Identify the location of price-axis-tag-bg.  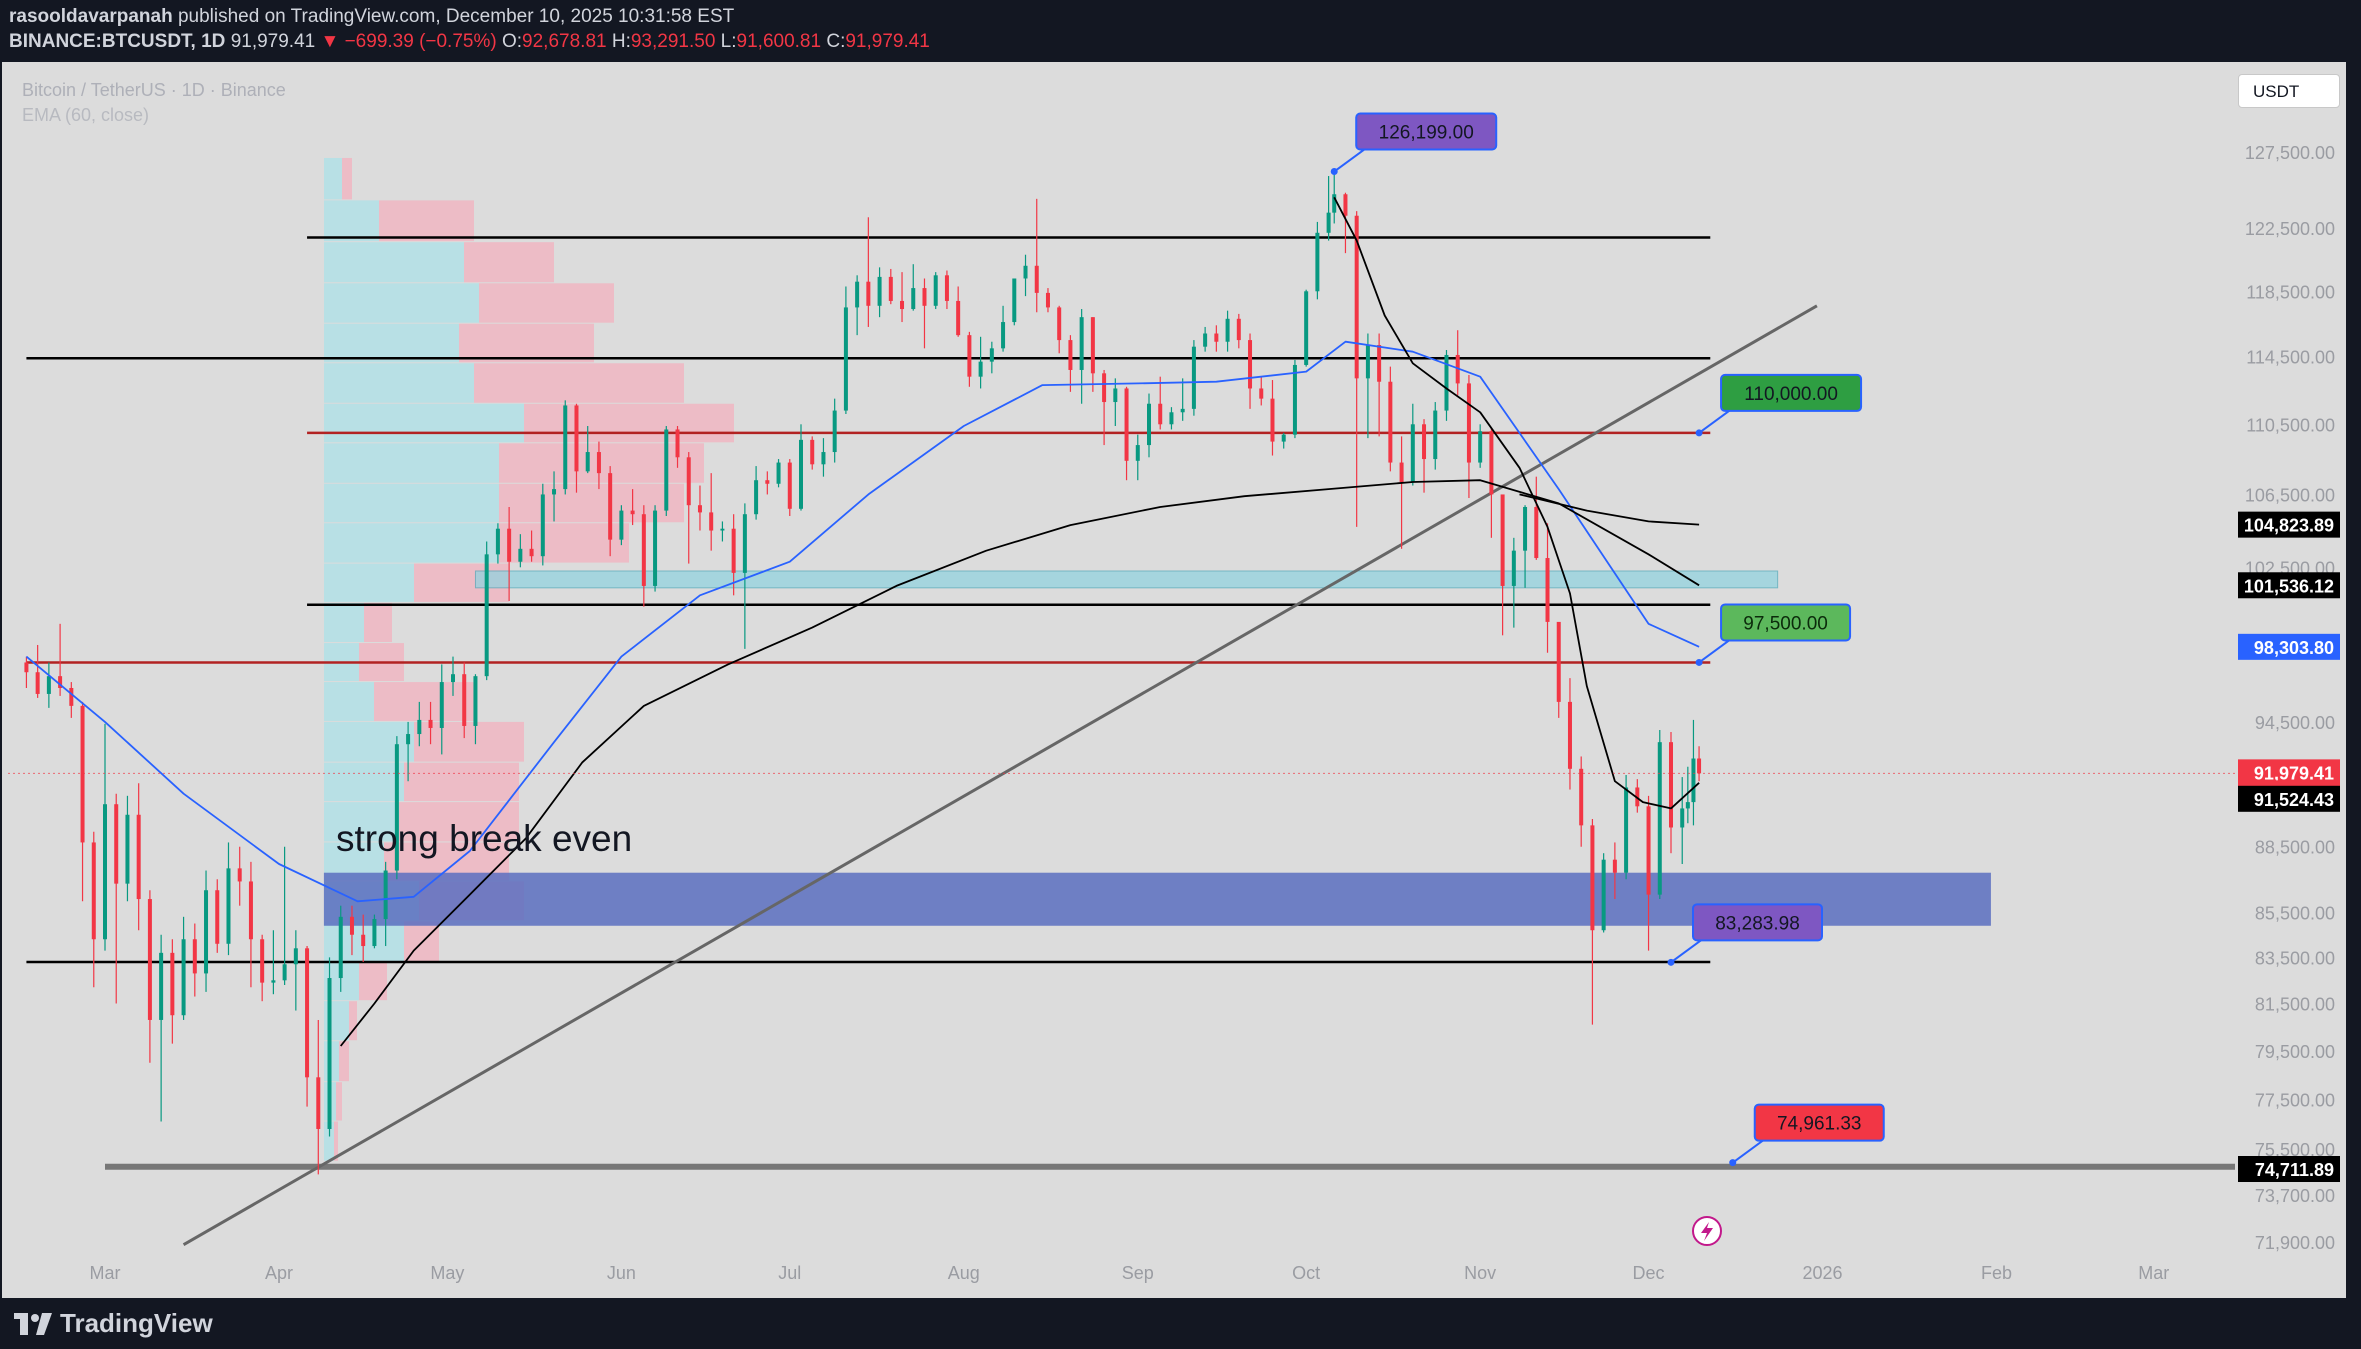
(2289, 1169).